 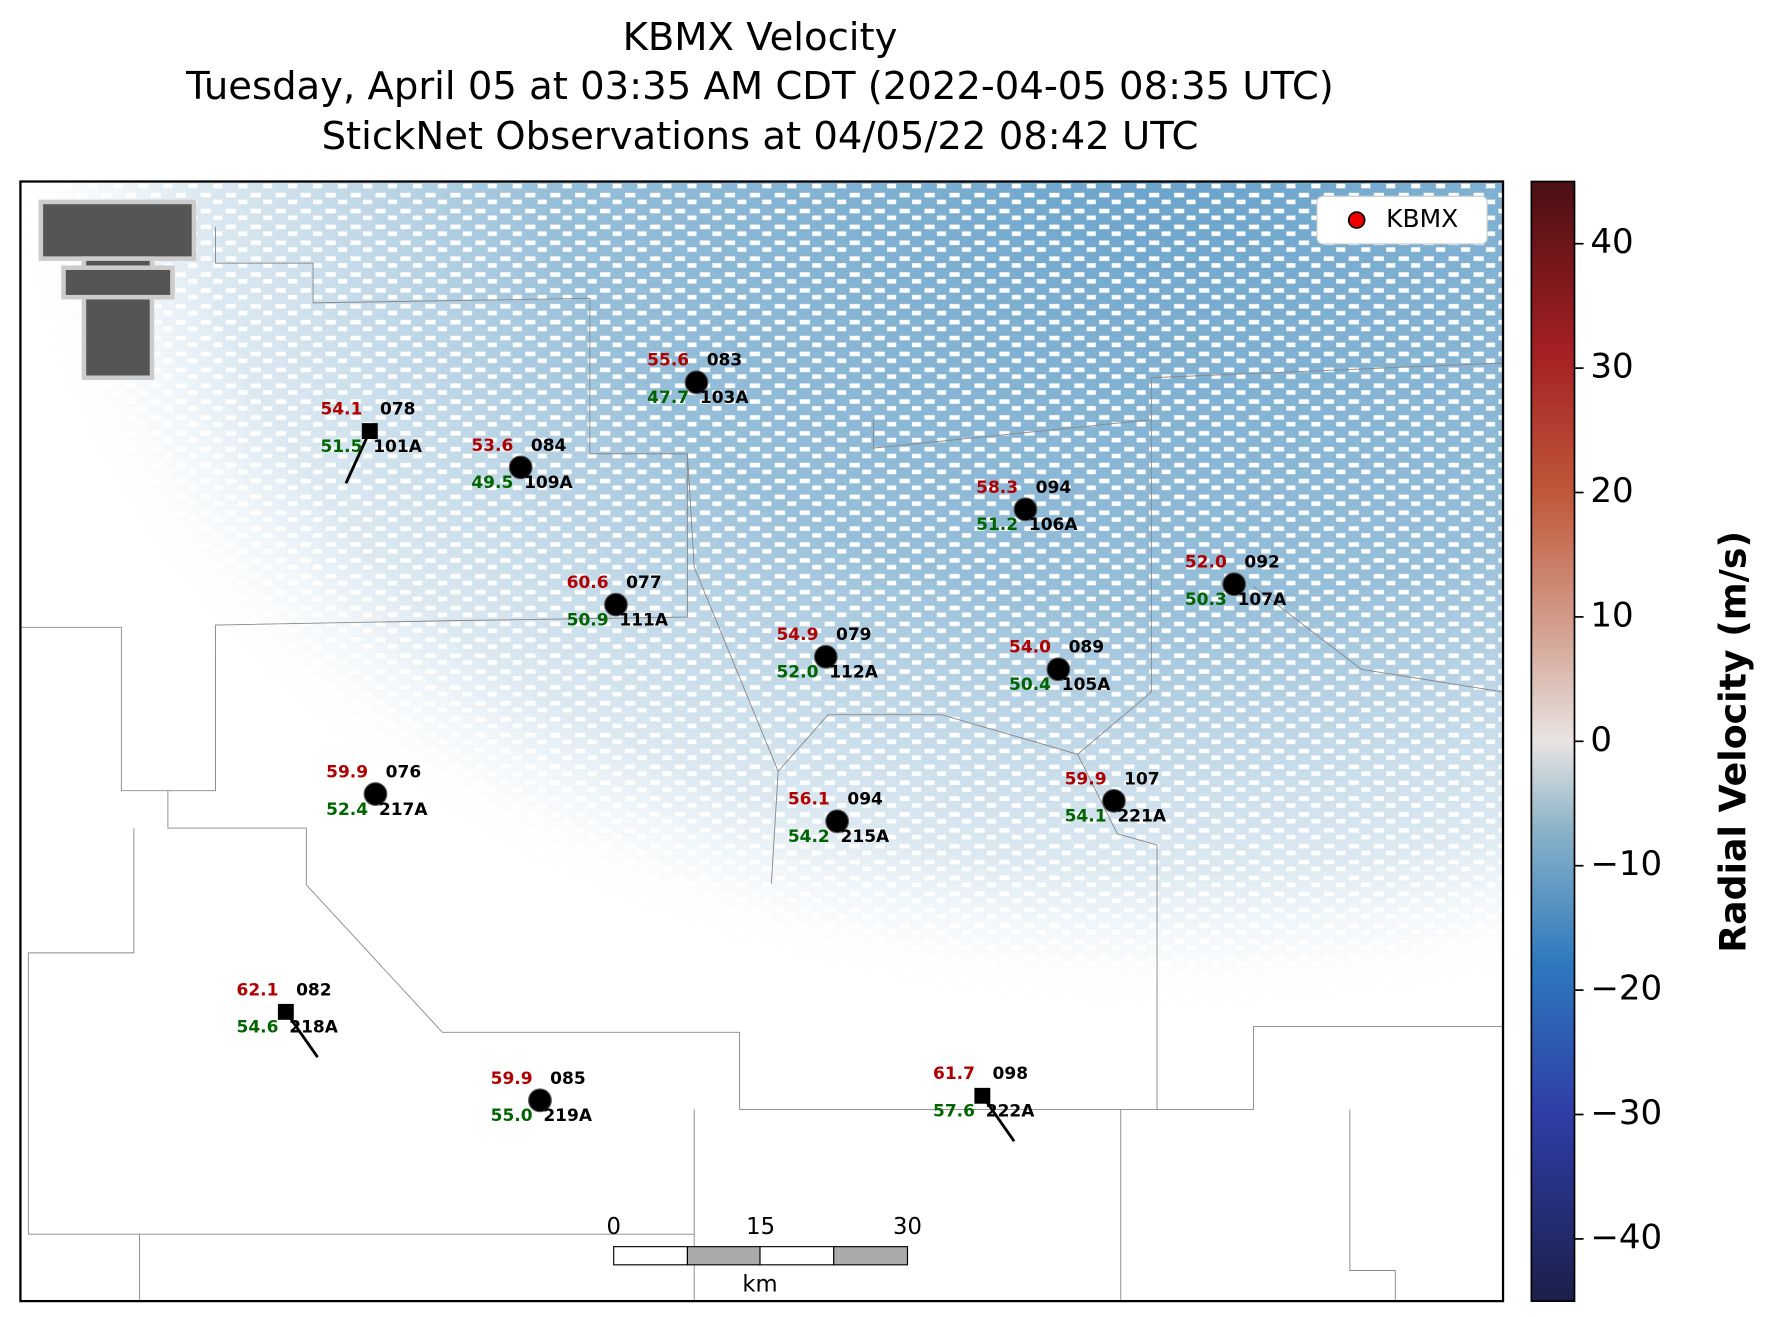 I want to click on colorbar-tick-label: 10, so click(x=1611, y=615).